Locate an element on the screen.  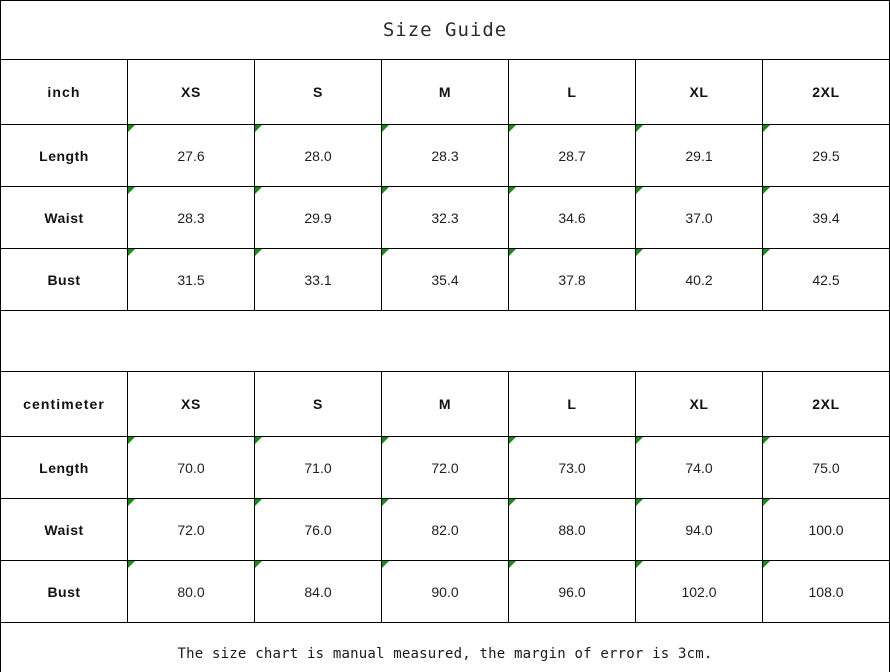
cm-row-label-length: Length is located at coordinates (64, 467).